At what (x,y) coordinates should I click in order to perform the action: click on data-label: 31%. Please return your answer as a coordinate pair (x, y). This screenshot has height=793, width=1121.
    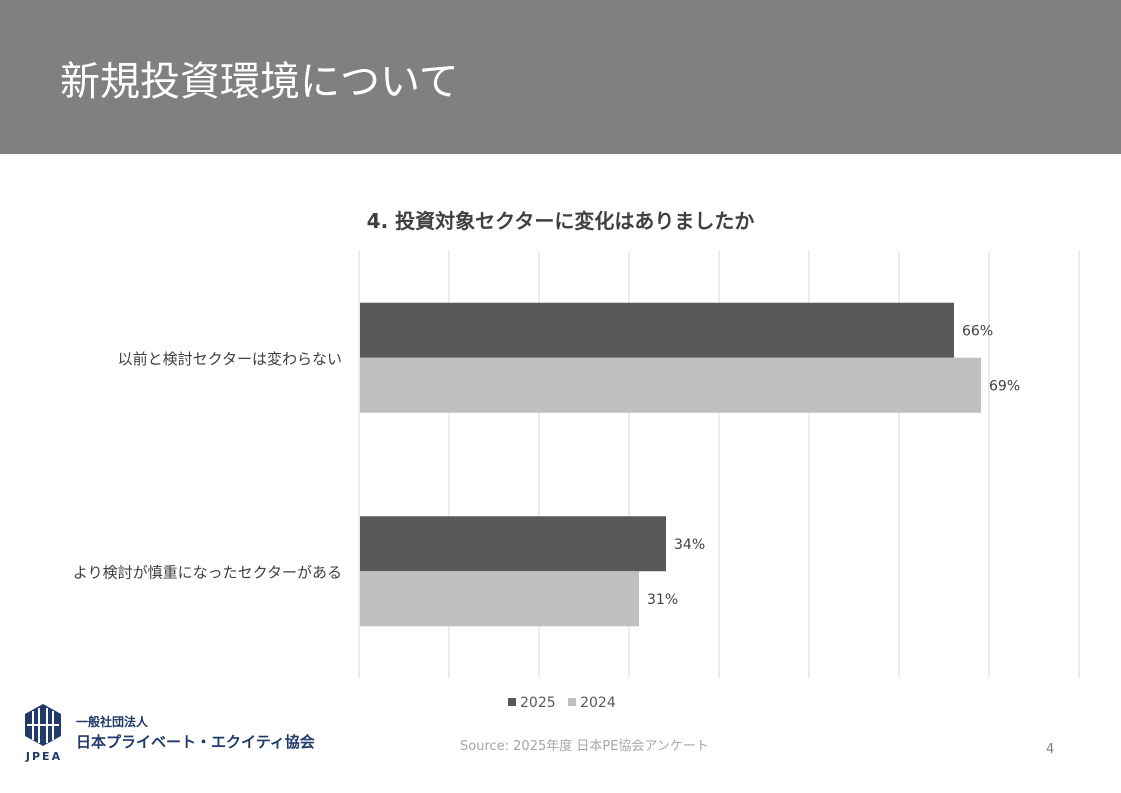
    Looking at the image, I should click on (662, 600).